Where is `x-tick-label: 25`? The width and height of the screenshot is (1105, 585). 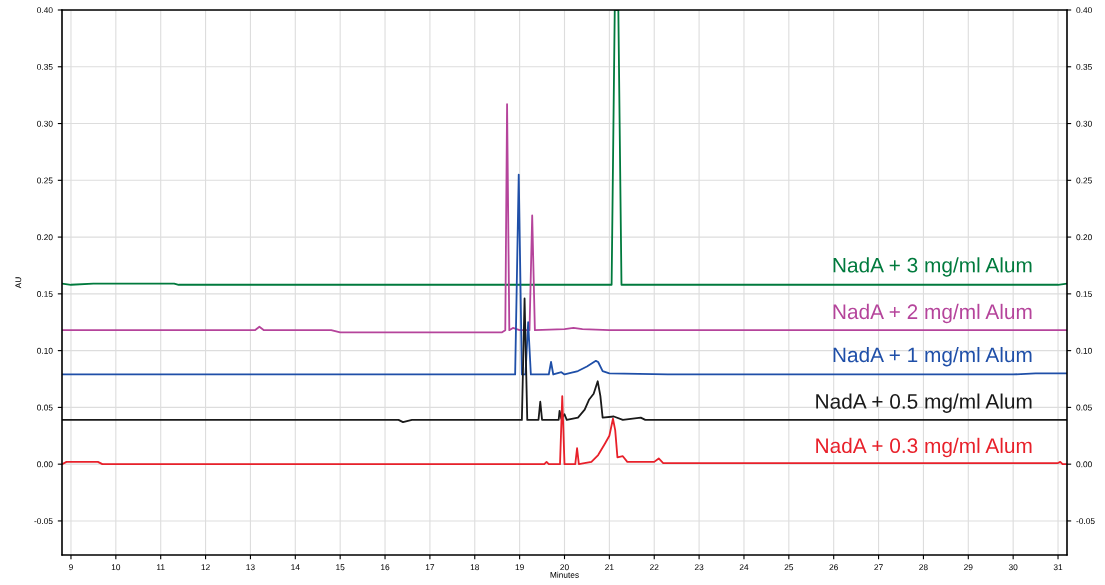
x-tick-label: 25 is located at coordinates (789, 567).